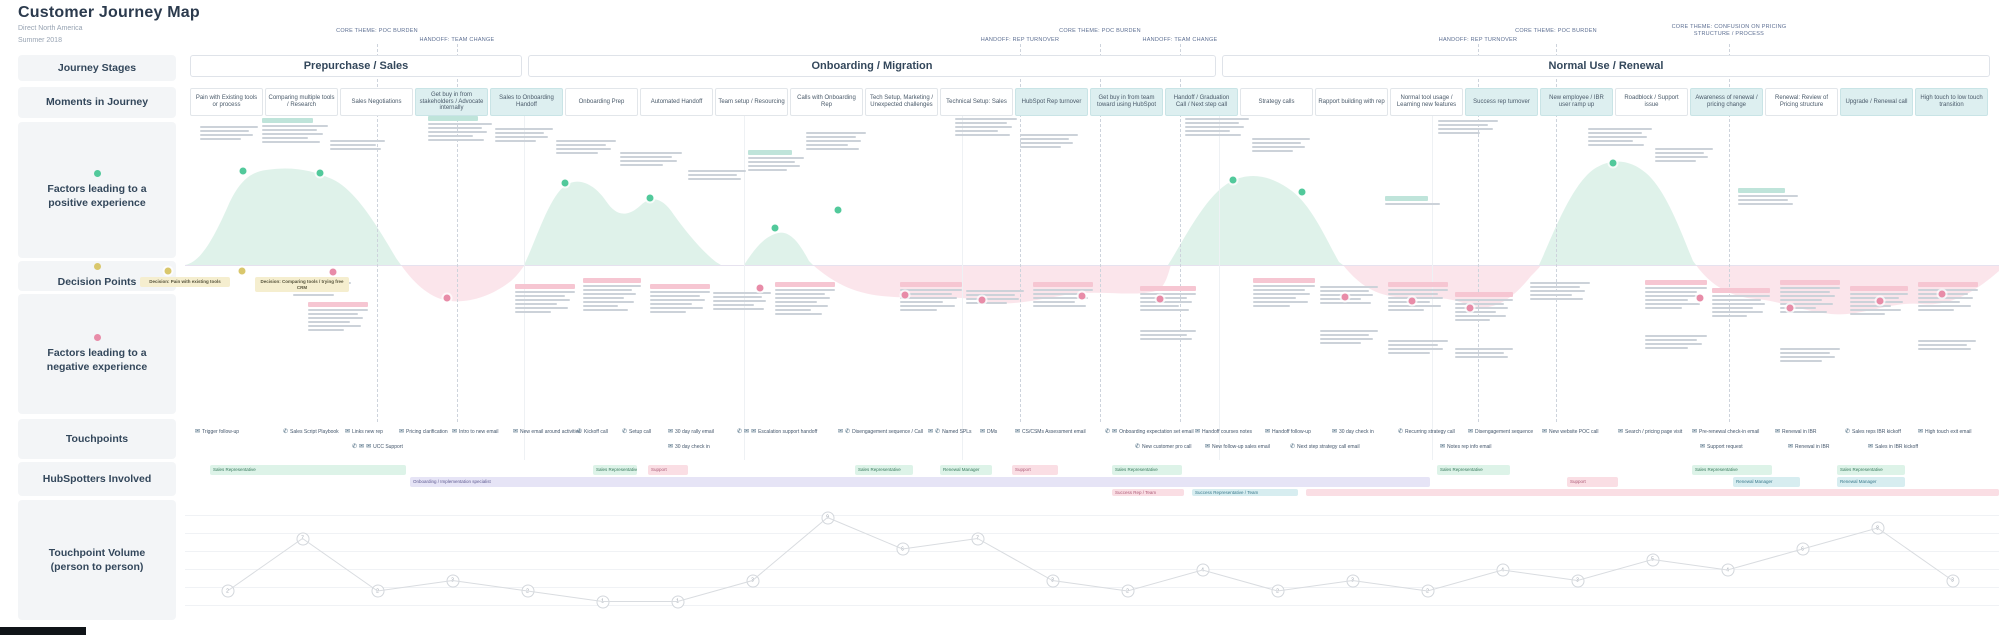 This screenshot has height=635, width=1999. I want to click on volume-data-point: 7, so click(302, 538).